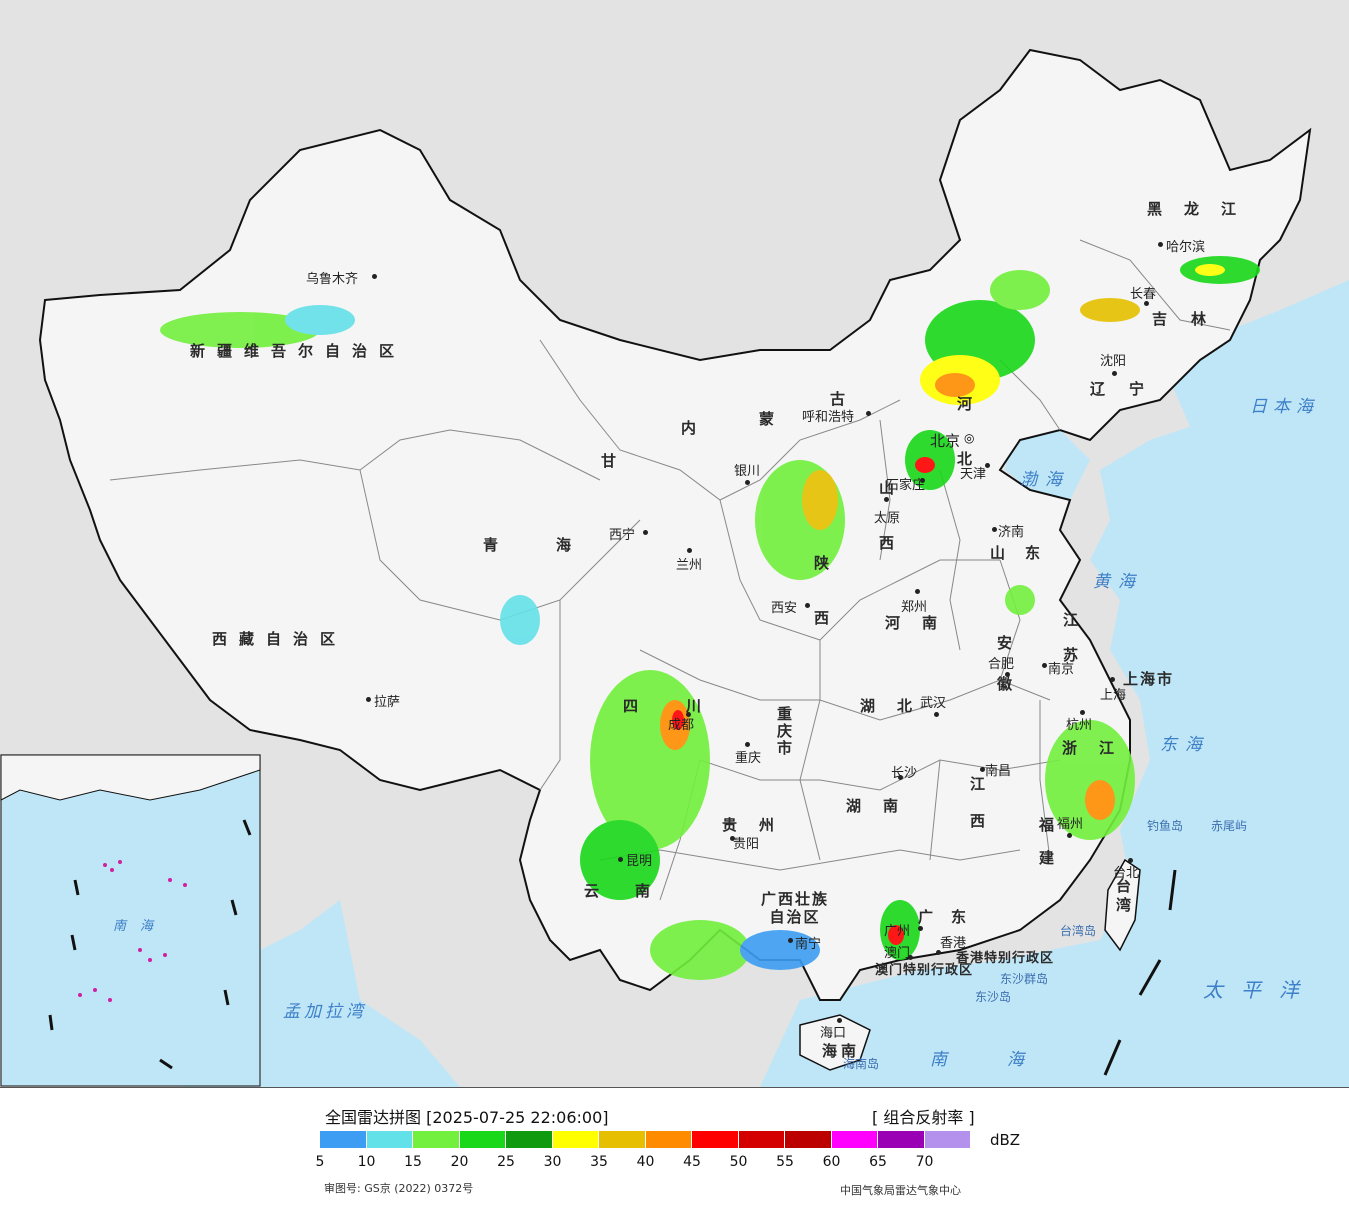 Image resolution: width=1349 pixels, height=1208 pixels. I want to click on island-label-hainan: 海南岛, so click(861, 1064).